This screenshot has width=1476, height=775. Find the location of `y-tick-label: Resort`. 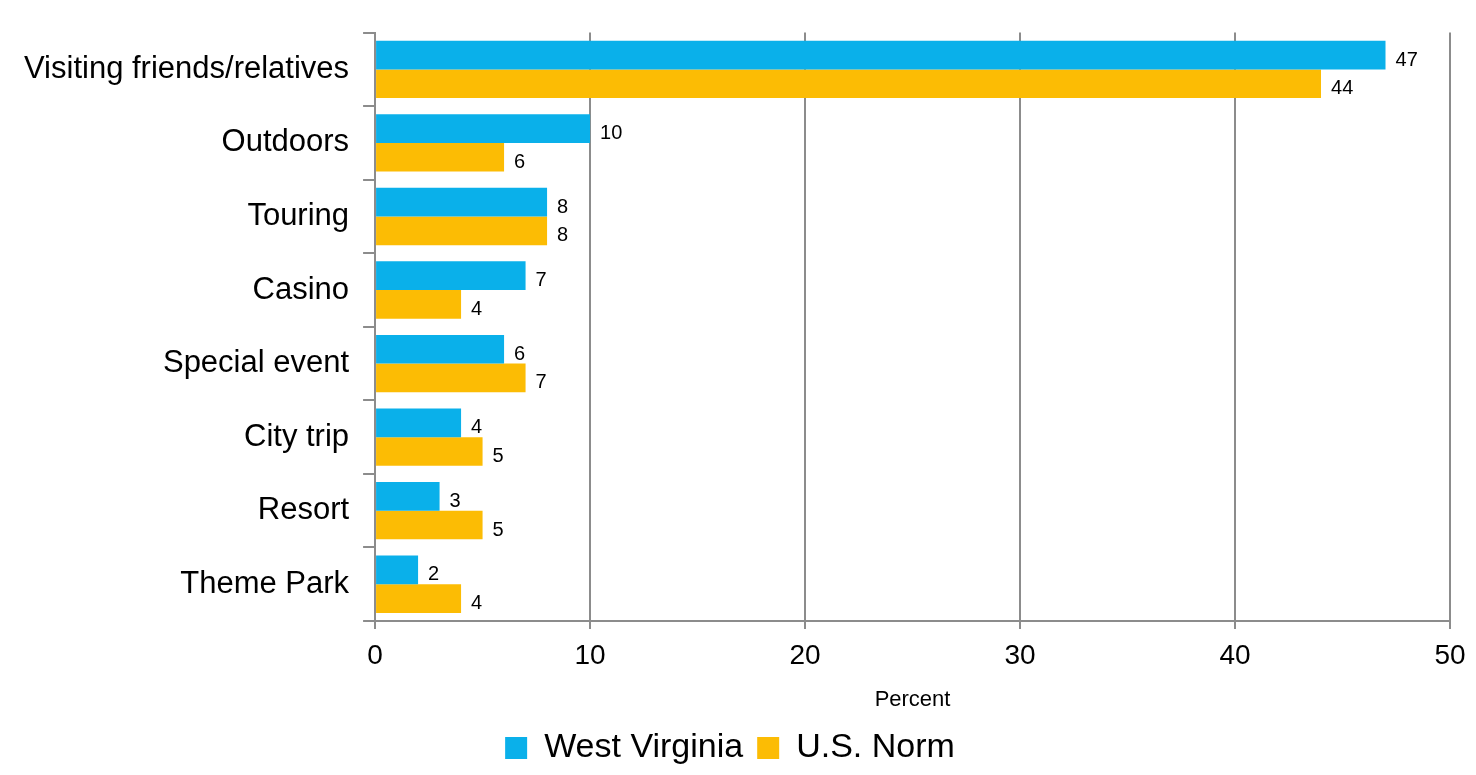

y-tick-label: Resort is located at coordinates (303, 509).